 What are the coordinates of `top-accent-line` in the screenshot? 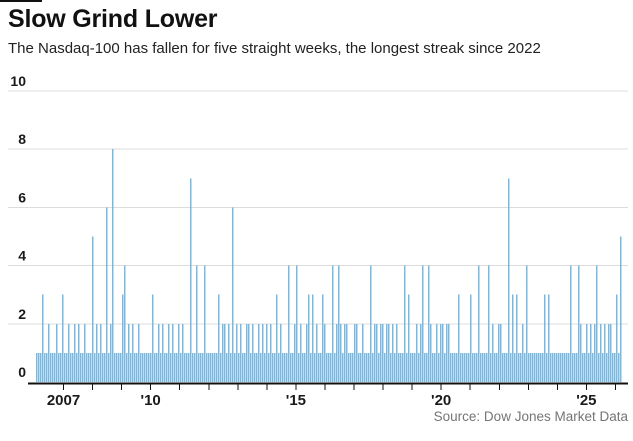 It's located at (21, 1).